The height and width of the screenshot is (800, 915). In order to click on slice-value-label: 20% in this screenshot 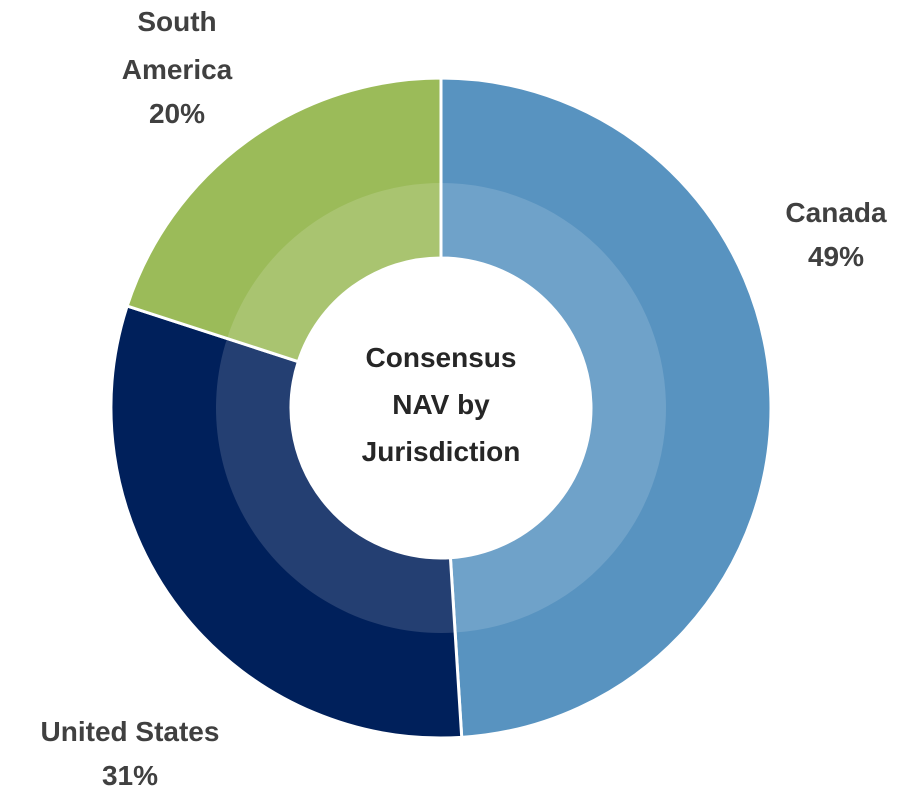, I will do `click(177, 113)`.